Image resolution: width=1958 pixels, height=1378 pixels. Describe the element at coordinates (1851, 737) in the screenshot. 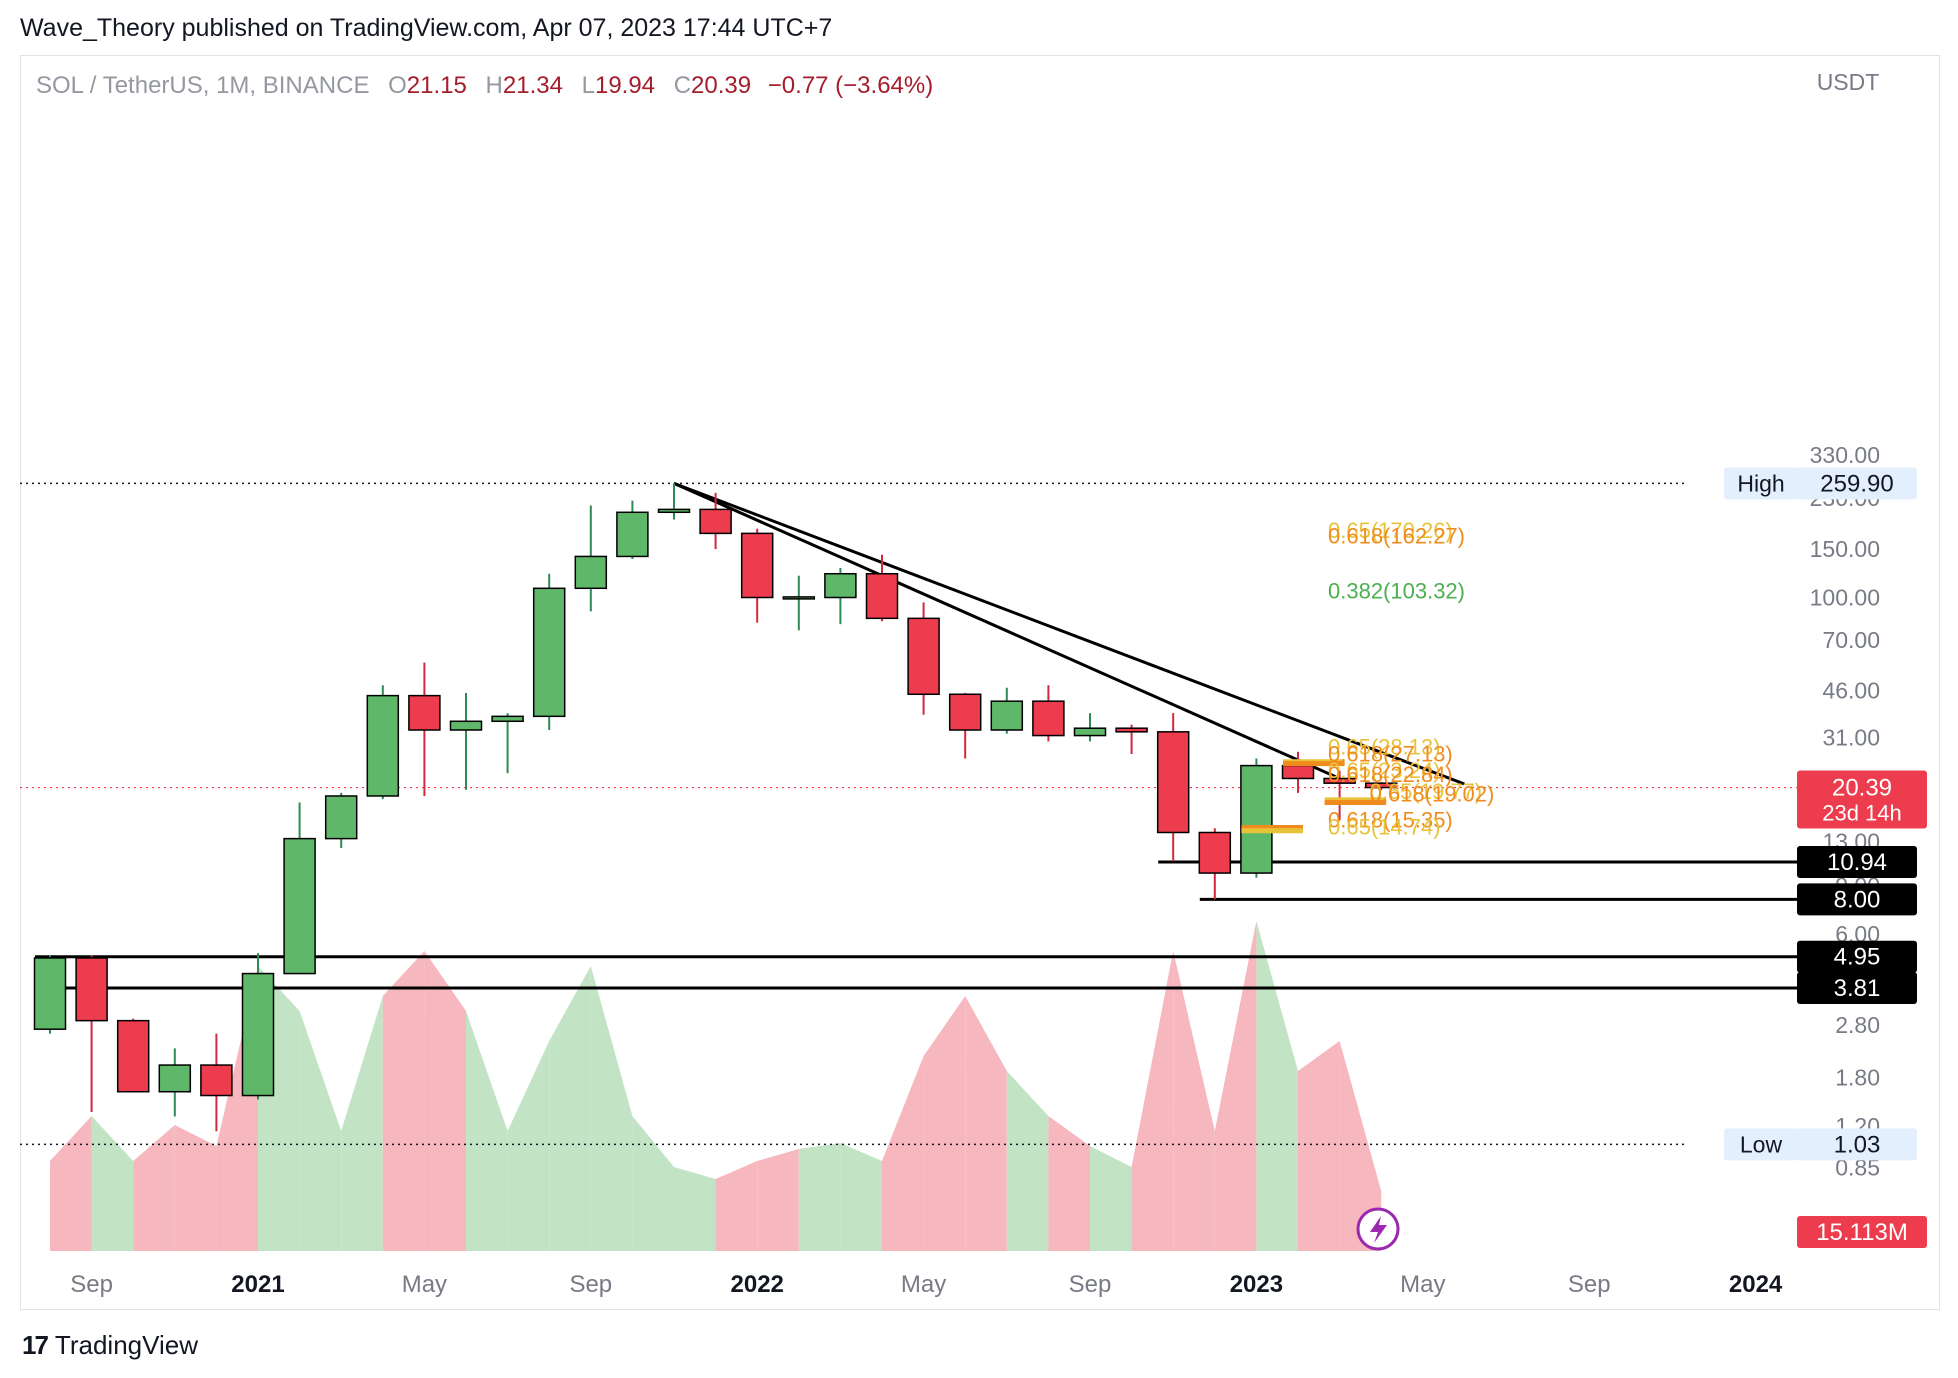

I see `y-tick-label: 31.00` at that location.